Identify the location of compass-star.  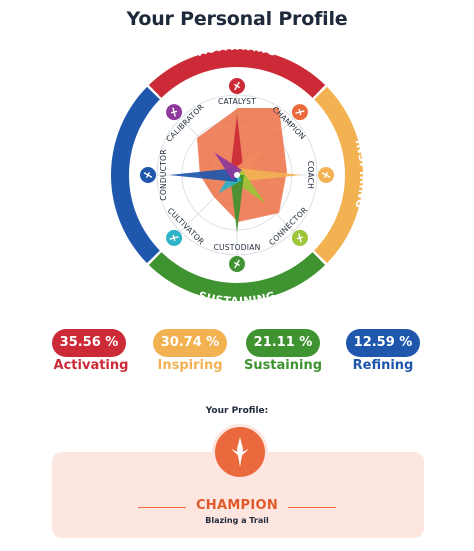
(235, 174).